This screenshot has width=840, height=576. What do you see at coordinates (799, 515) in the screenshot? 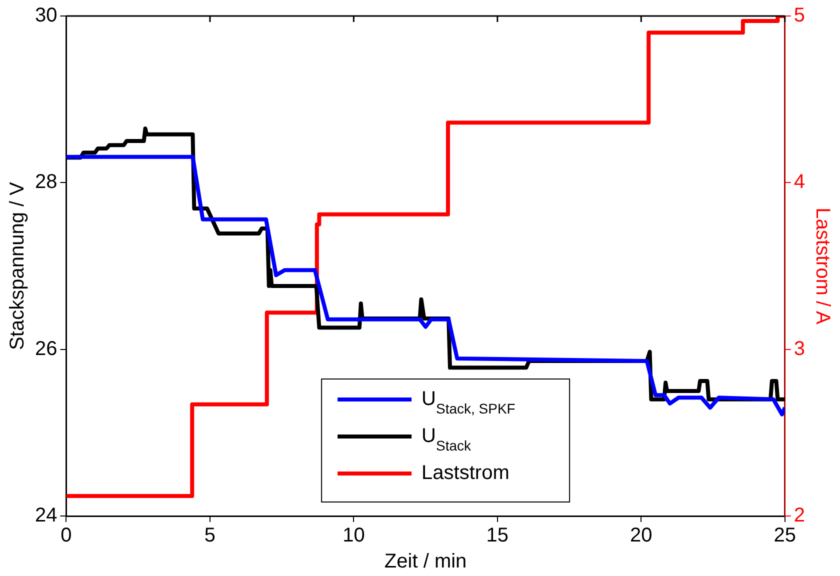
I see `y2-tick-label: 2` at bounding box center [799, 515].